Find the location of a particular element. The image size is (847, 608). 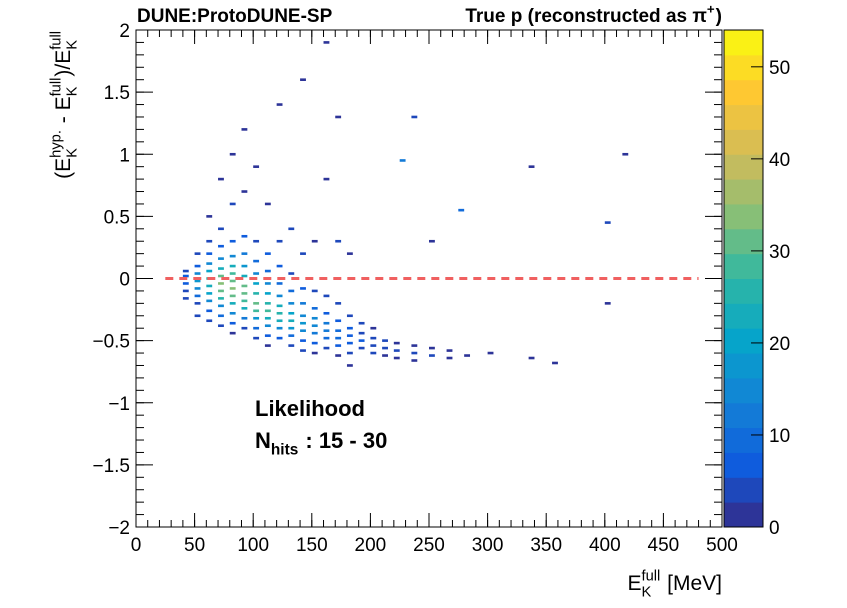

y-tick-label: 0 is located at coordinates (124, 280).